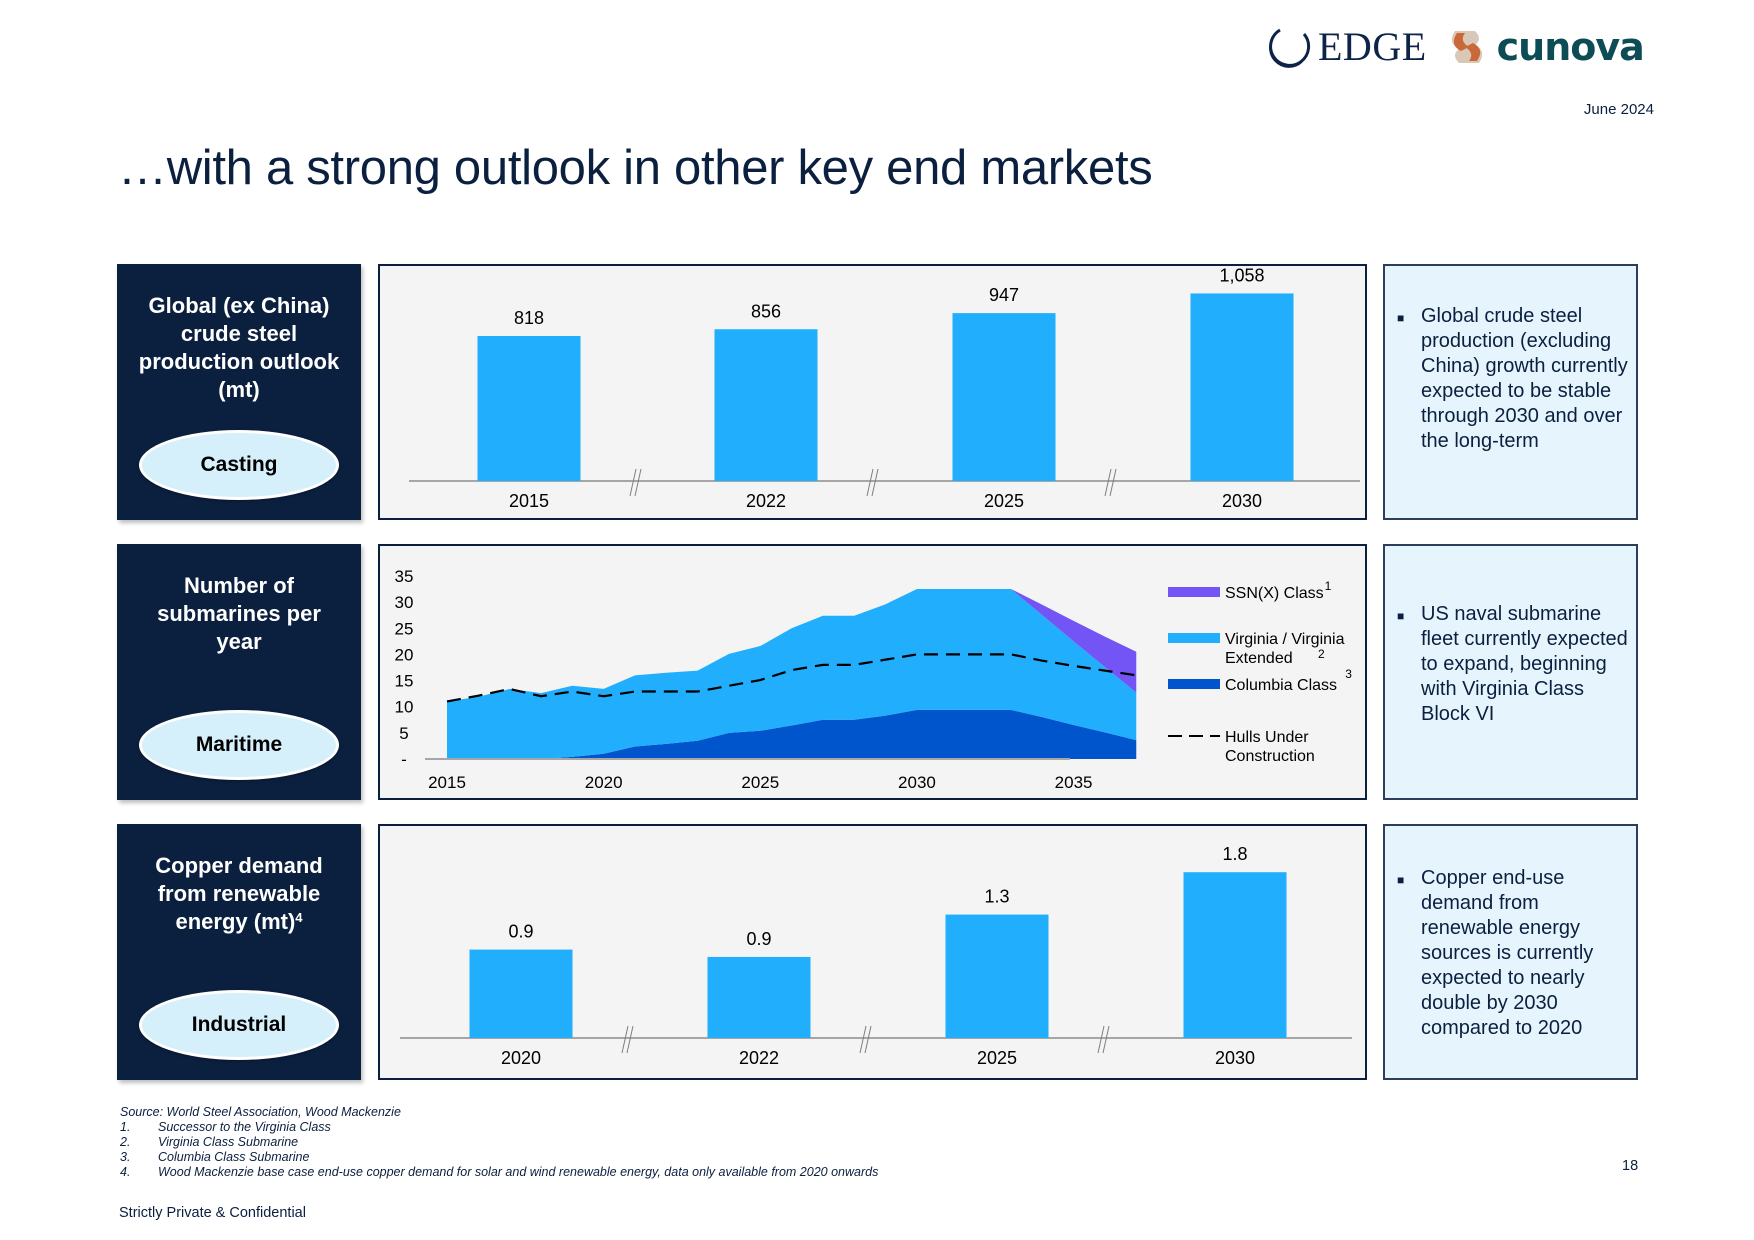 Image resolution: width=1754 pixels, height=1240 pixels. I want to click on footnote-3: 3. Columbia Class Submarine, so click(499, 1157).